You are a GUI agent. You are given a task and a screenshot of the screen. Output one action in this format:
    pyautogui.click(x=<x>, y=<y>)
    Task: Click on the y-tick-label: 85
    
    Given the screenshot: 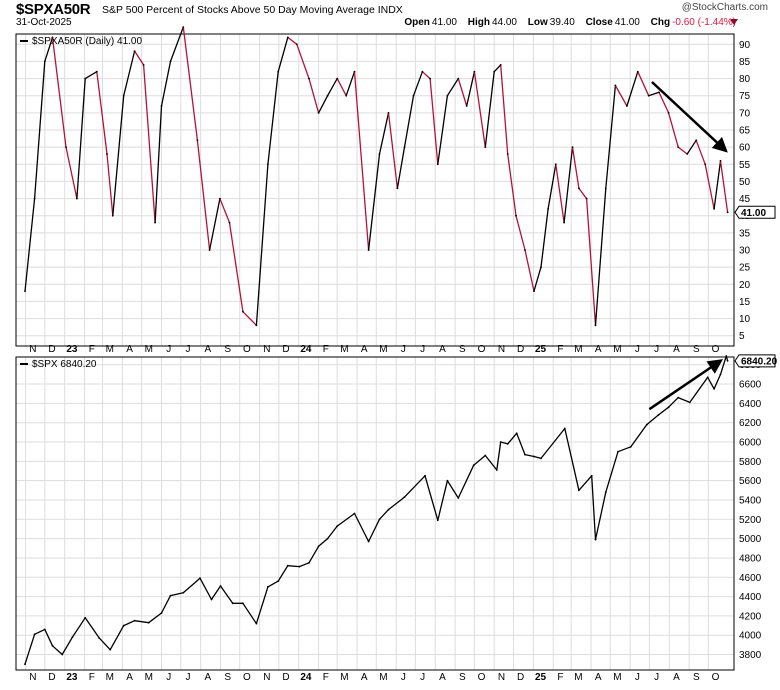 What is the action you would take?
    pyautogui.click(x=745, y=62)
    